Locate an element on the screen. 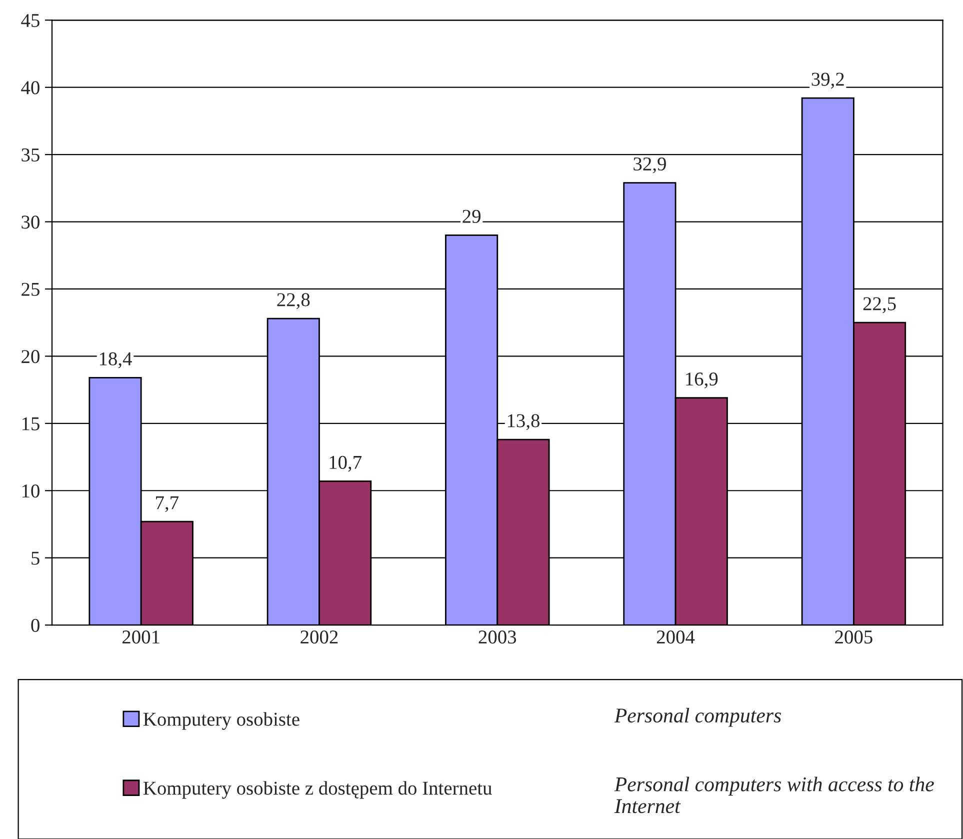  legend-label: Komputery osobiste is located at coordinates (221, 721).